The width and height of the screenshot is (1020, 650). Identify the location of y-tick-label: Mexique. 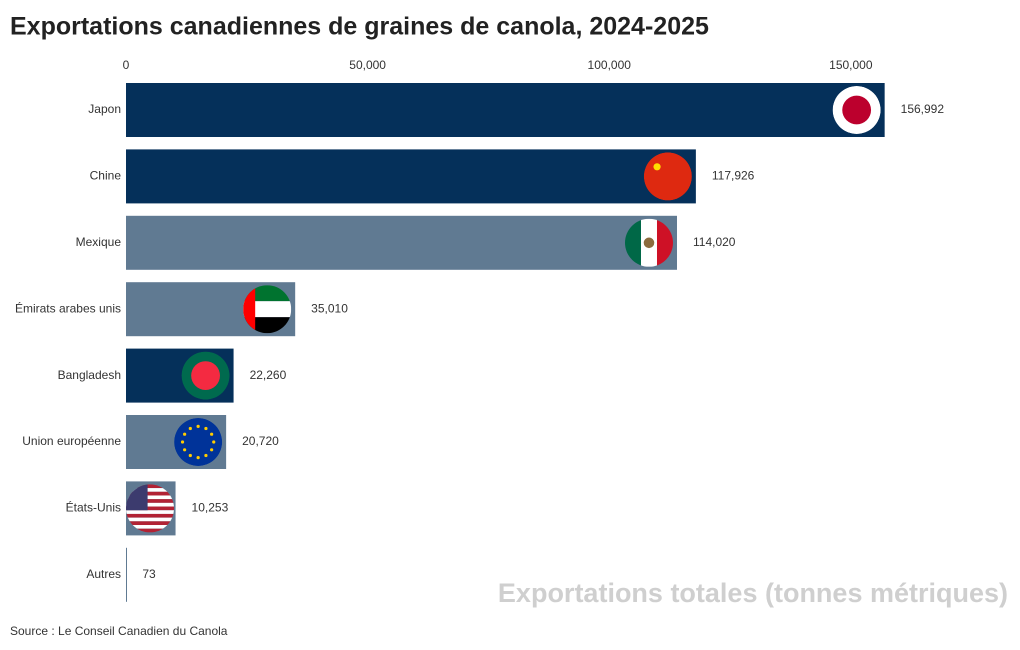
(99, 242).